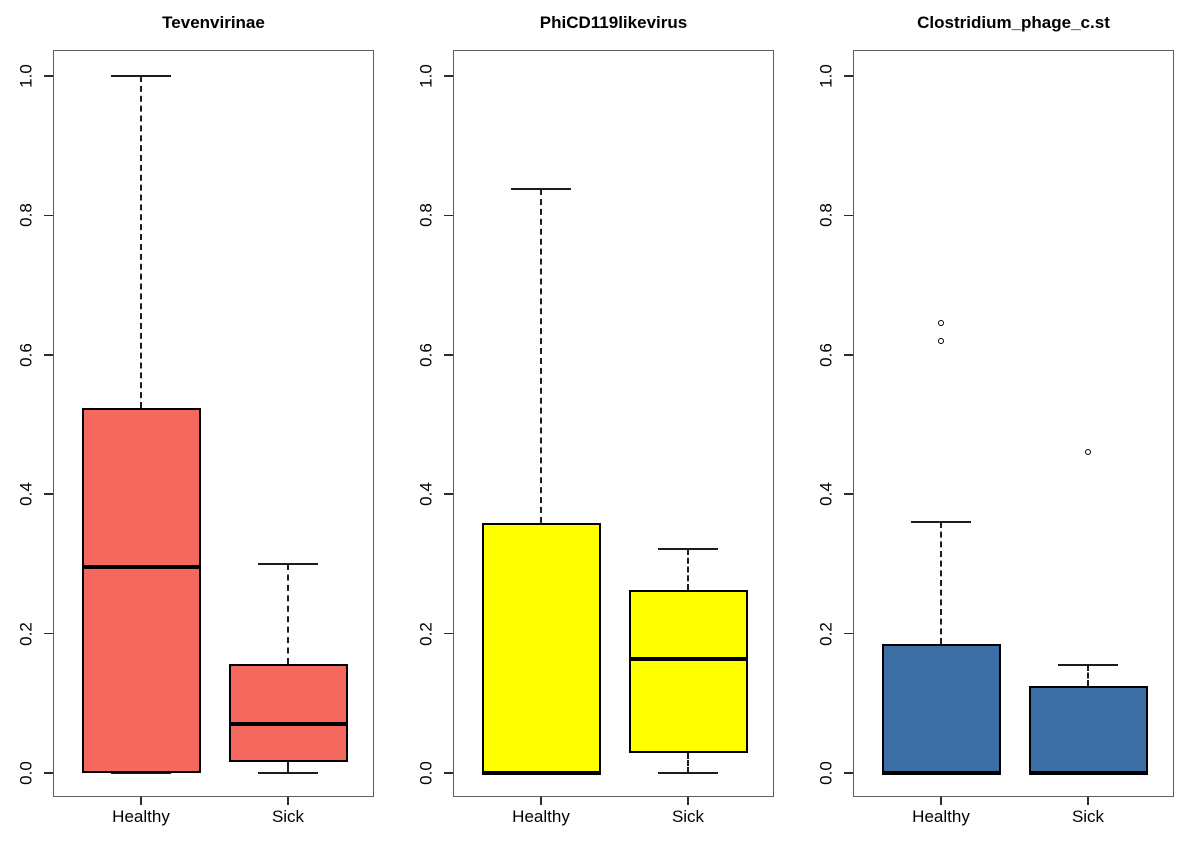 The width and height of the screenshot is (1200, 865). What do you see at coordinates (613, 22) in the screenshot?
I see `panel-title: PhiCD119likevirus` at bounding box center [613, 22].